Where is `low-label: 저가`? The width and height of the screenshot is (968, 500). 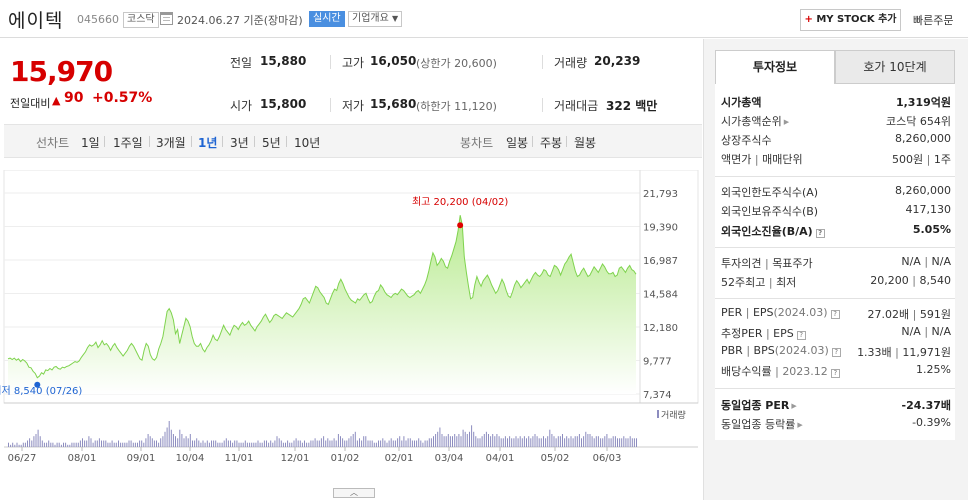 low-label: 저가 is located at coordinates (353, 106).